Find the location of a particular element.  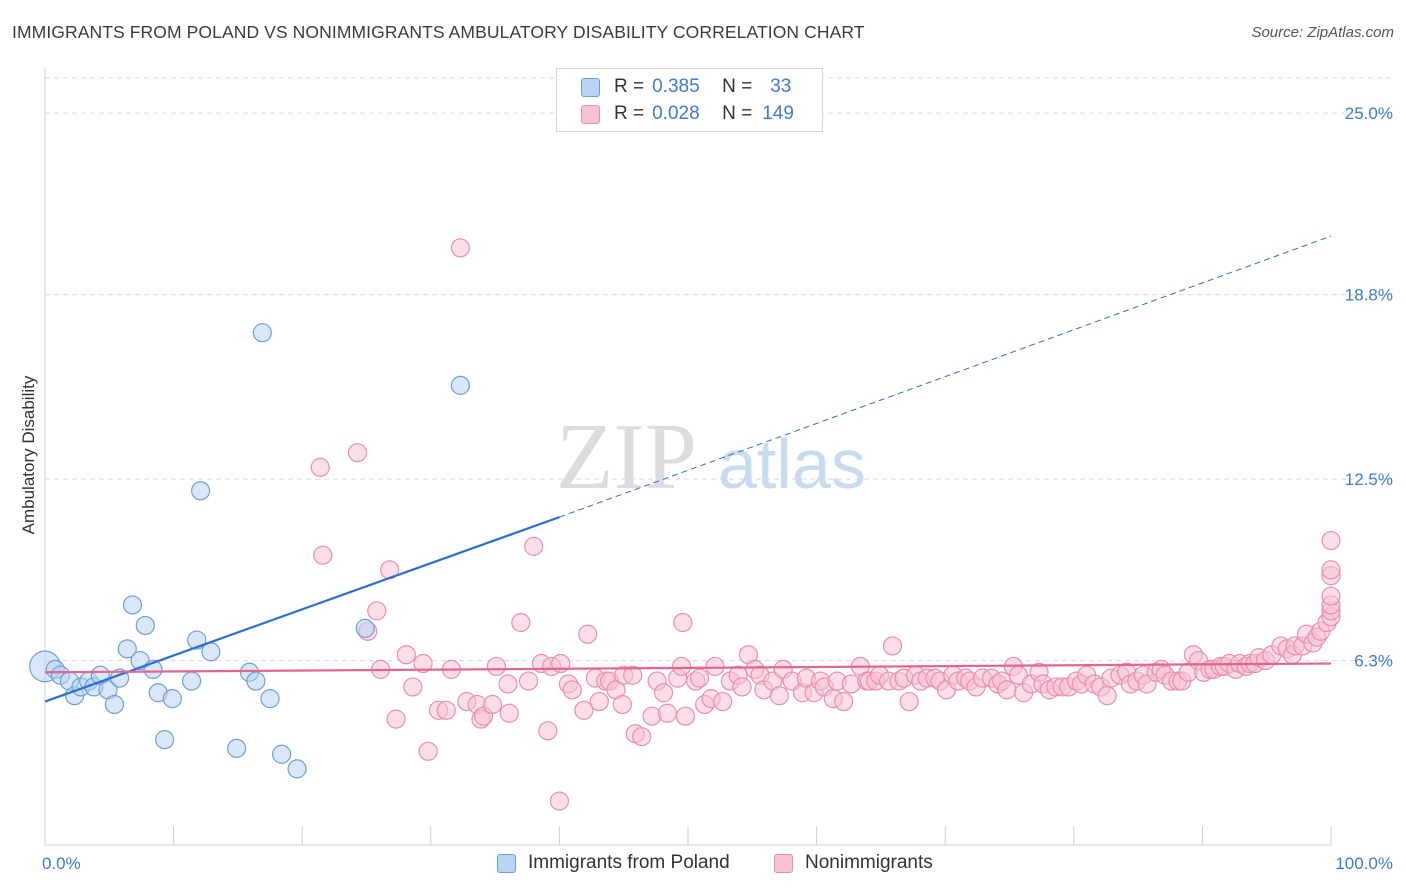

watermark-zip: ZIP is located at coordinates (626, 457).